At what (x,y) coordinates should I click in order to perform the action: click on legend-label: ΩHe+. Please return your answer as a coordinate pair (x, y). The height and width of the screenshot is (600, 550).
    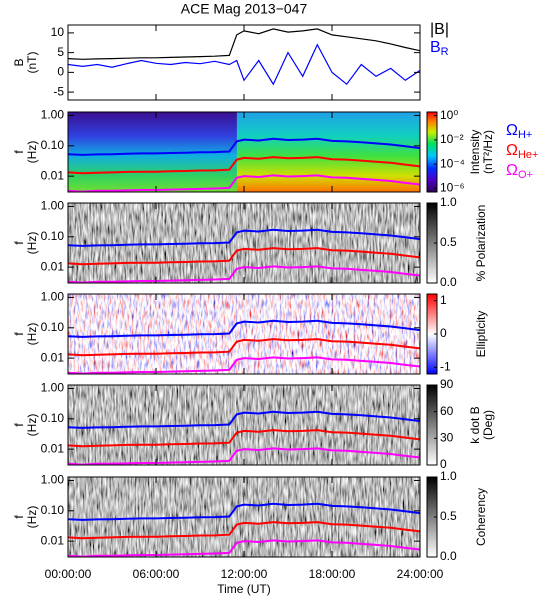
    Looking at the image, I should click on (522, 151).